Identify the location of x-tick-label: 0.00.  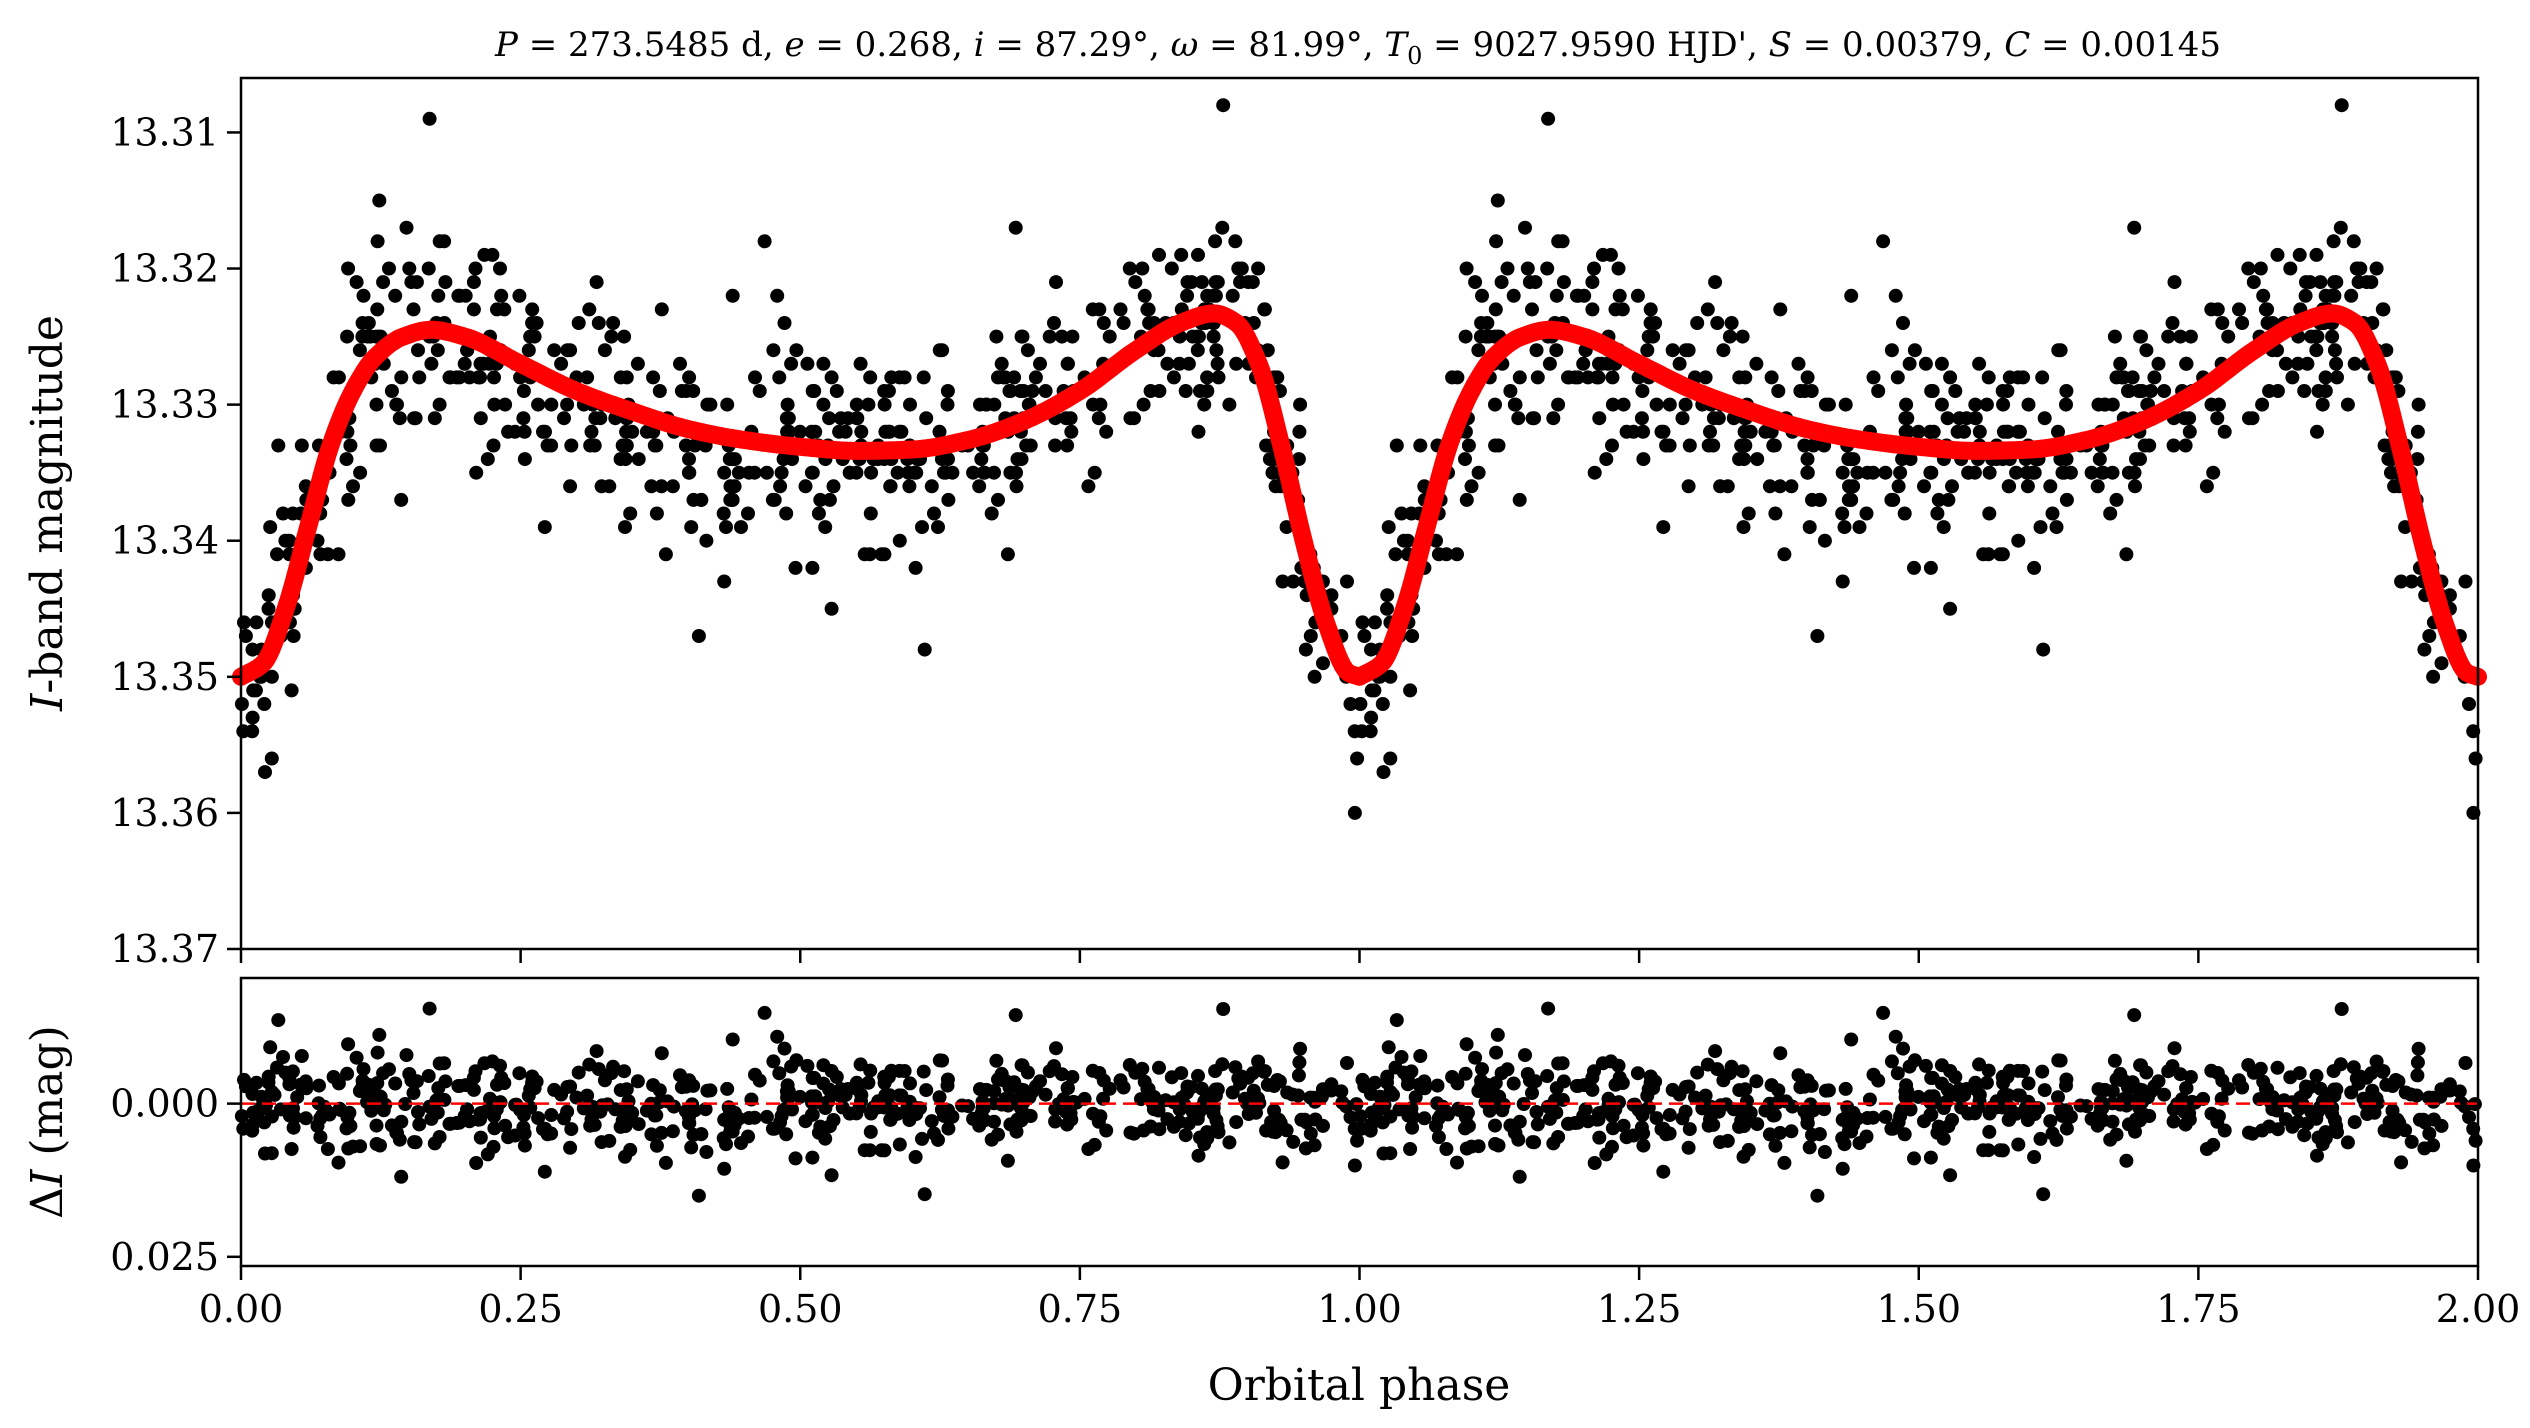
(241, 1309).